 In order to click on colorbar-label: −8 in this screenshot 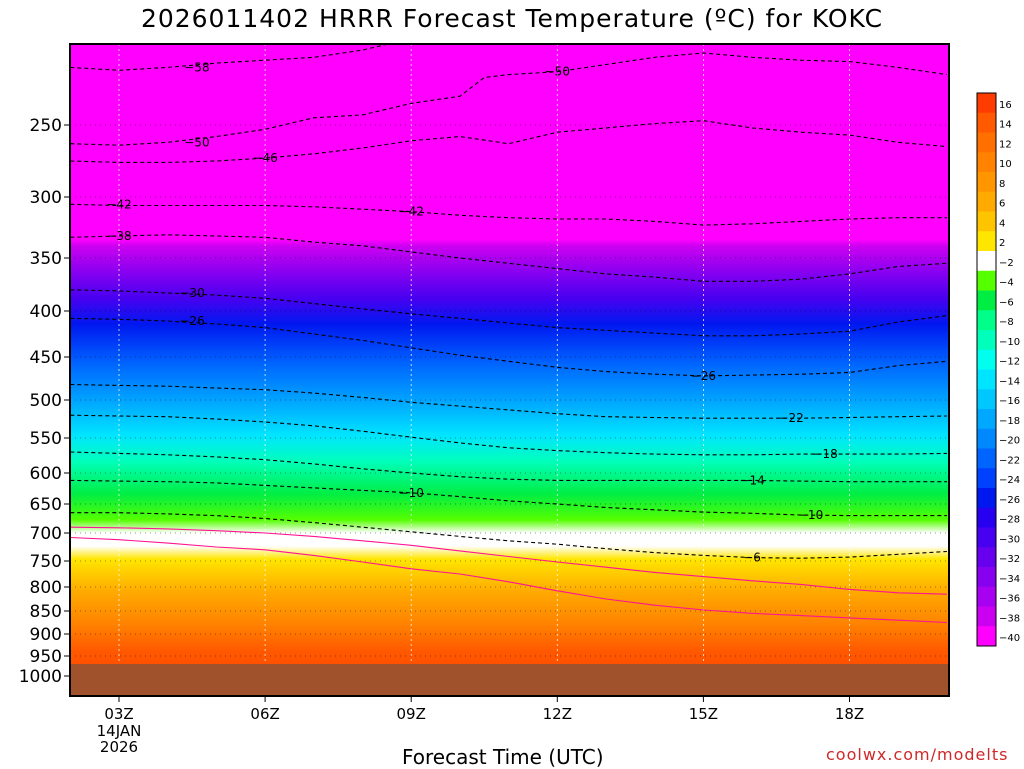, I will do `click(1006, 322)`.